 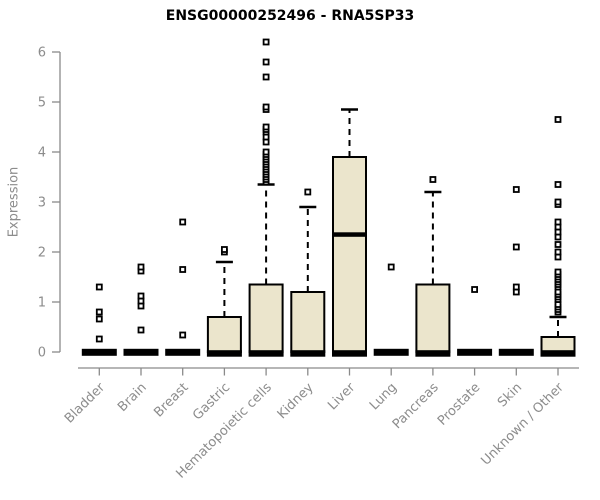 I want to click on x-tick-label: Skin, so click(x=510, y=395).